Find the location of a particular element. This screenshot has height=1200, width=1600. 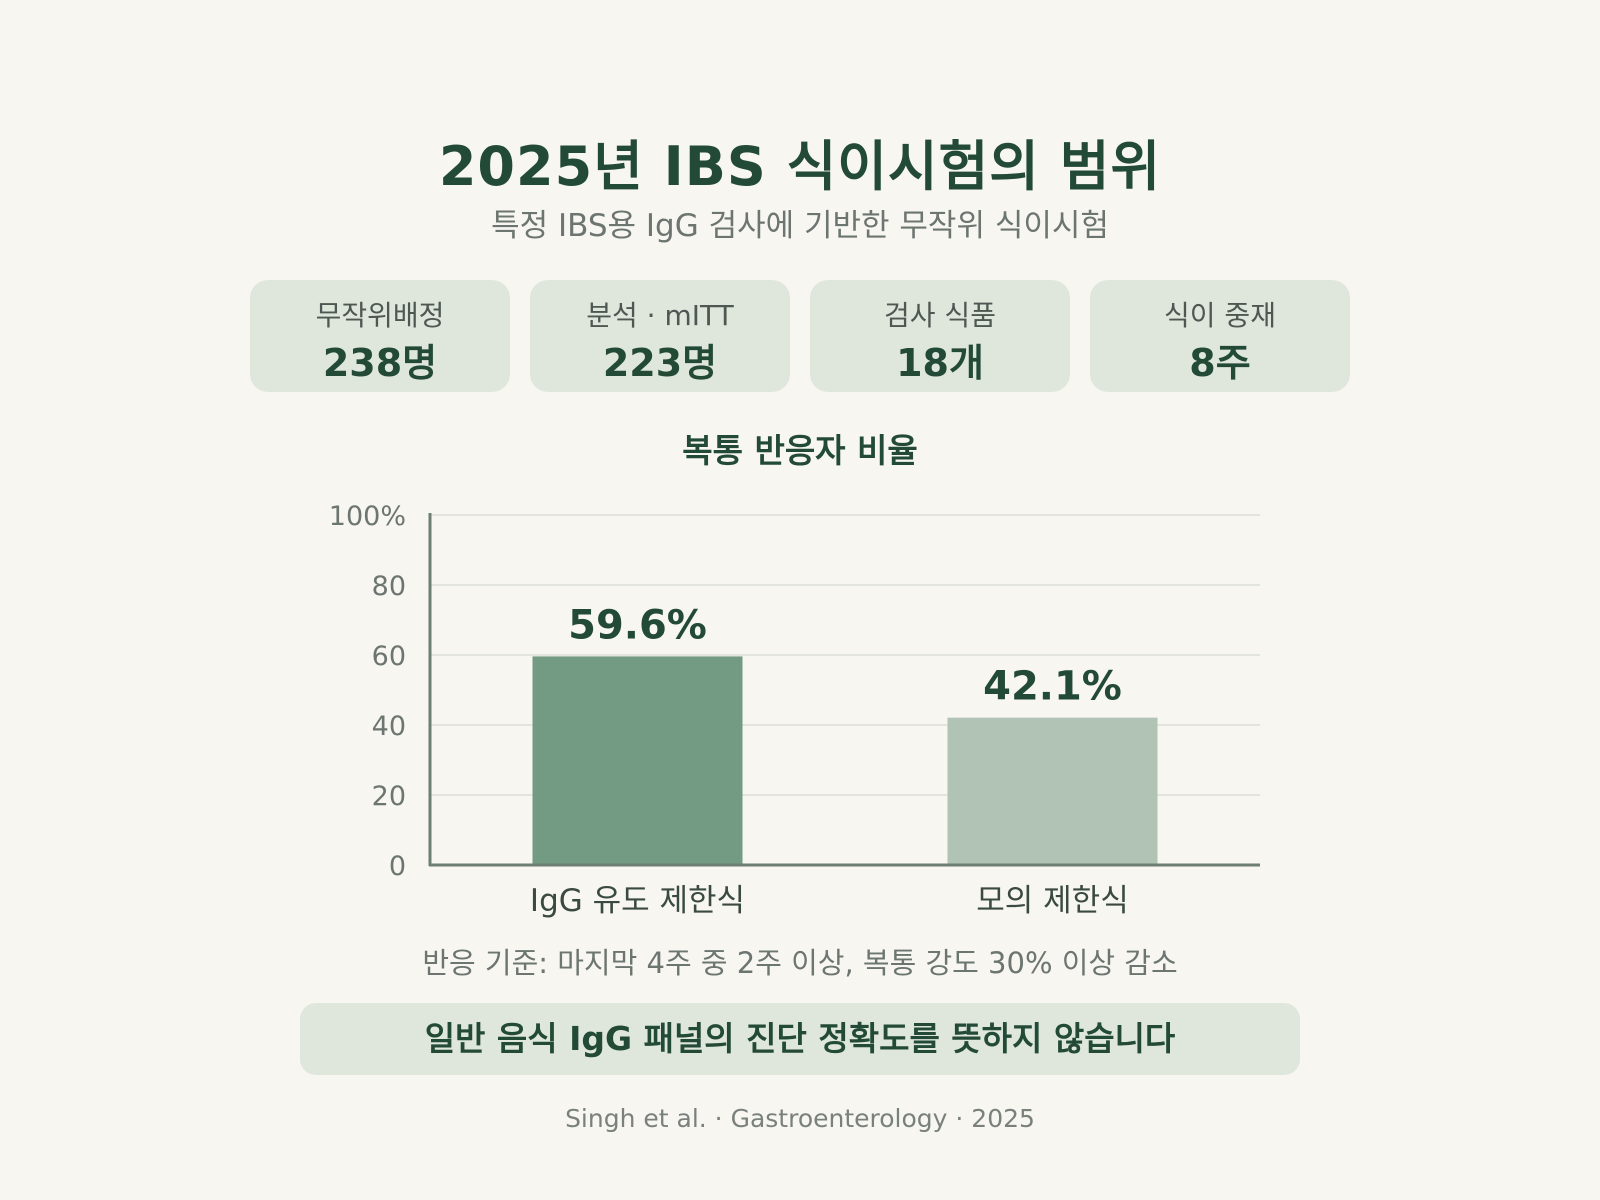

y-tick-label: 40 is located at coordinates (389, 726).